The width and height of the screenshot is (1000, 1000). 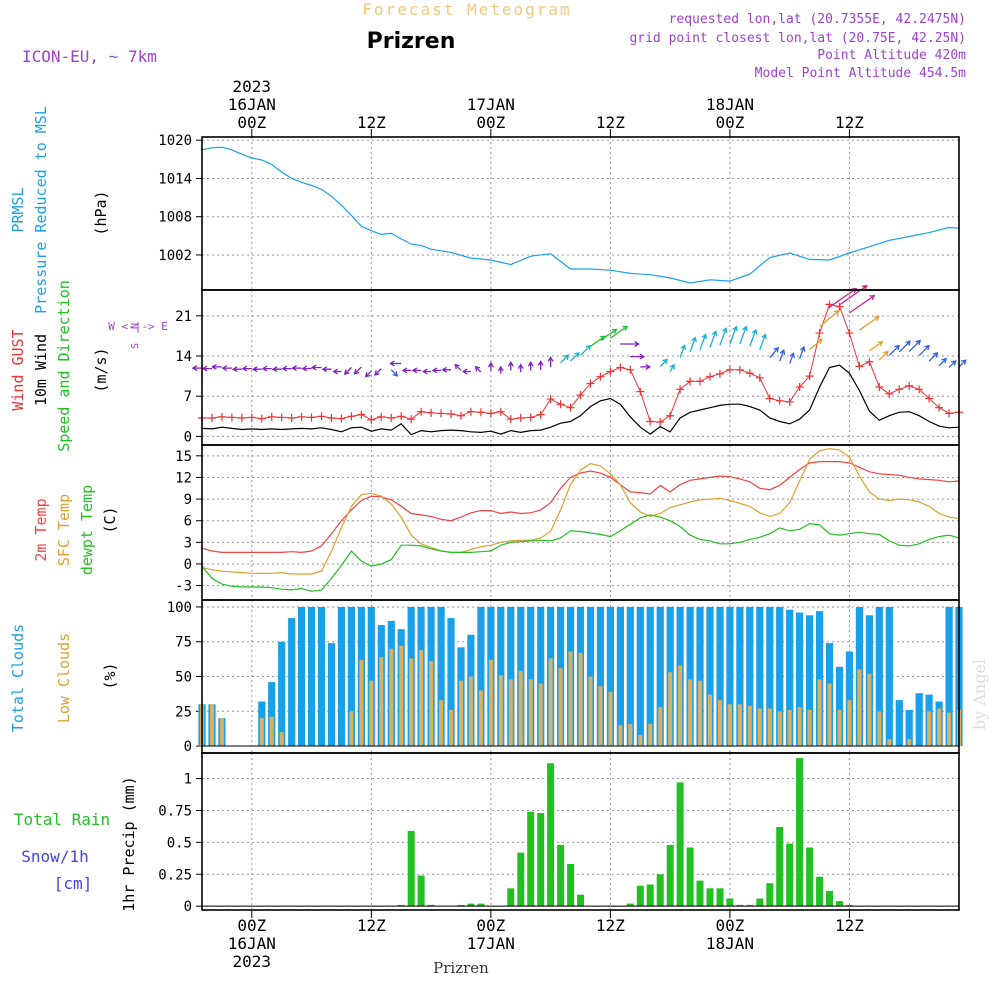 What do you see at coordinates (188, 543) in the screenshot?
I see `y-tick-label: 3` at bounding box center [188, 543].